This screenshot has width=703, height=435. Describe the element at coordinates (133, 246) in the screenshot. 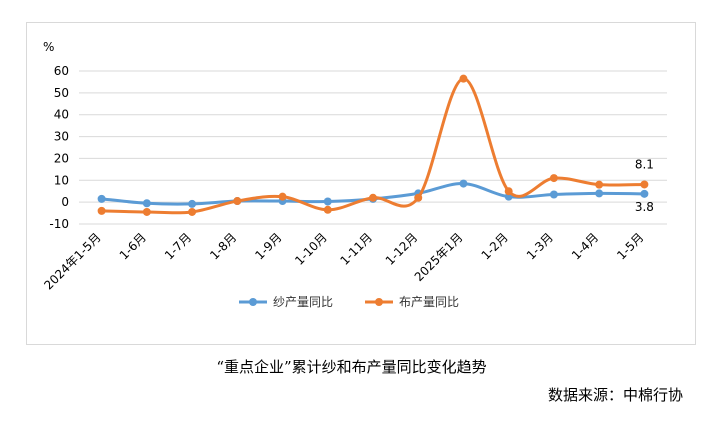

I see `x-tick-label: 1-6月` at that location.